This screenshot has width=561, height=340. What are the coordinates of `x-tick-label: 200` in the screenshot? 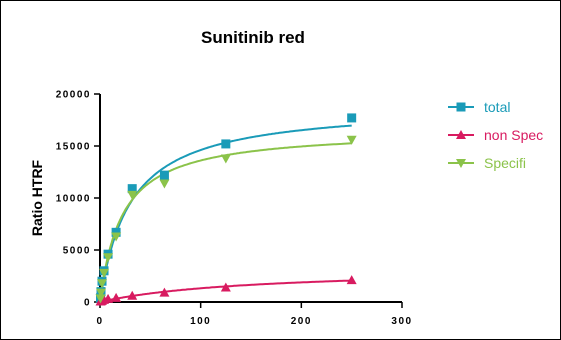 It's located at (301, 321).